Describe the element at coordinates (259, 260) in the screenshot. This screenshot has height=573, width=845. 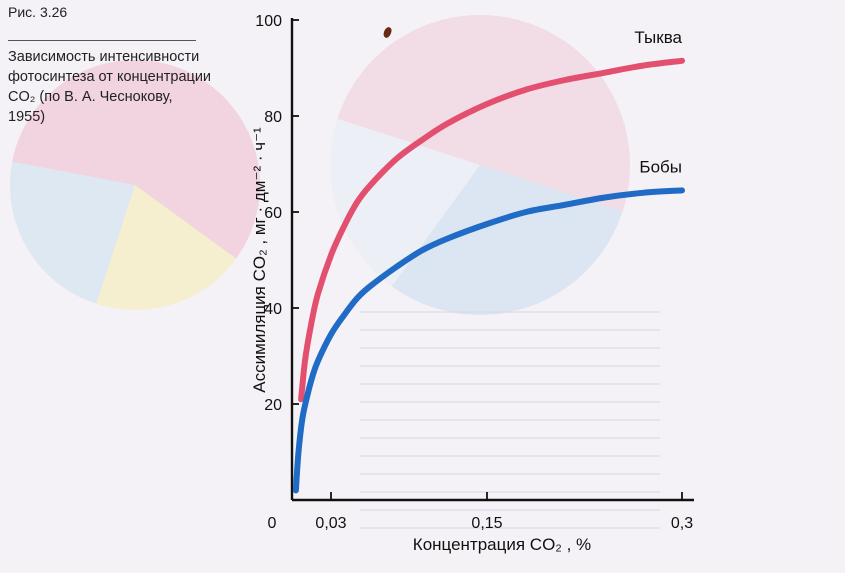
I see `y-axis-label: Ассимиляция CO₂ , мг · дм⁻² · ч⁻¹` at that location.